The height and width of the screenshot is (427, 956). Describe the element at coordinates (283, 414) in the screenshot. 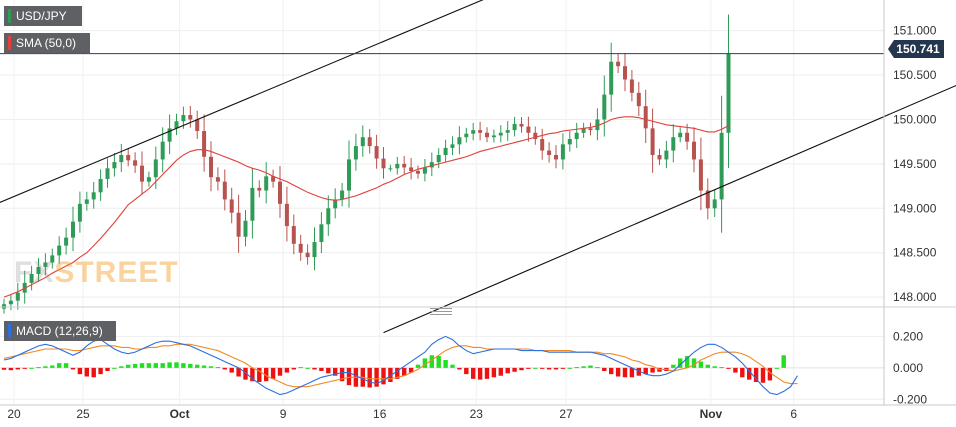

I see `x-tick-label: 9` at that location.